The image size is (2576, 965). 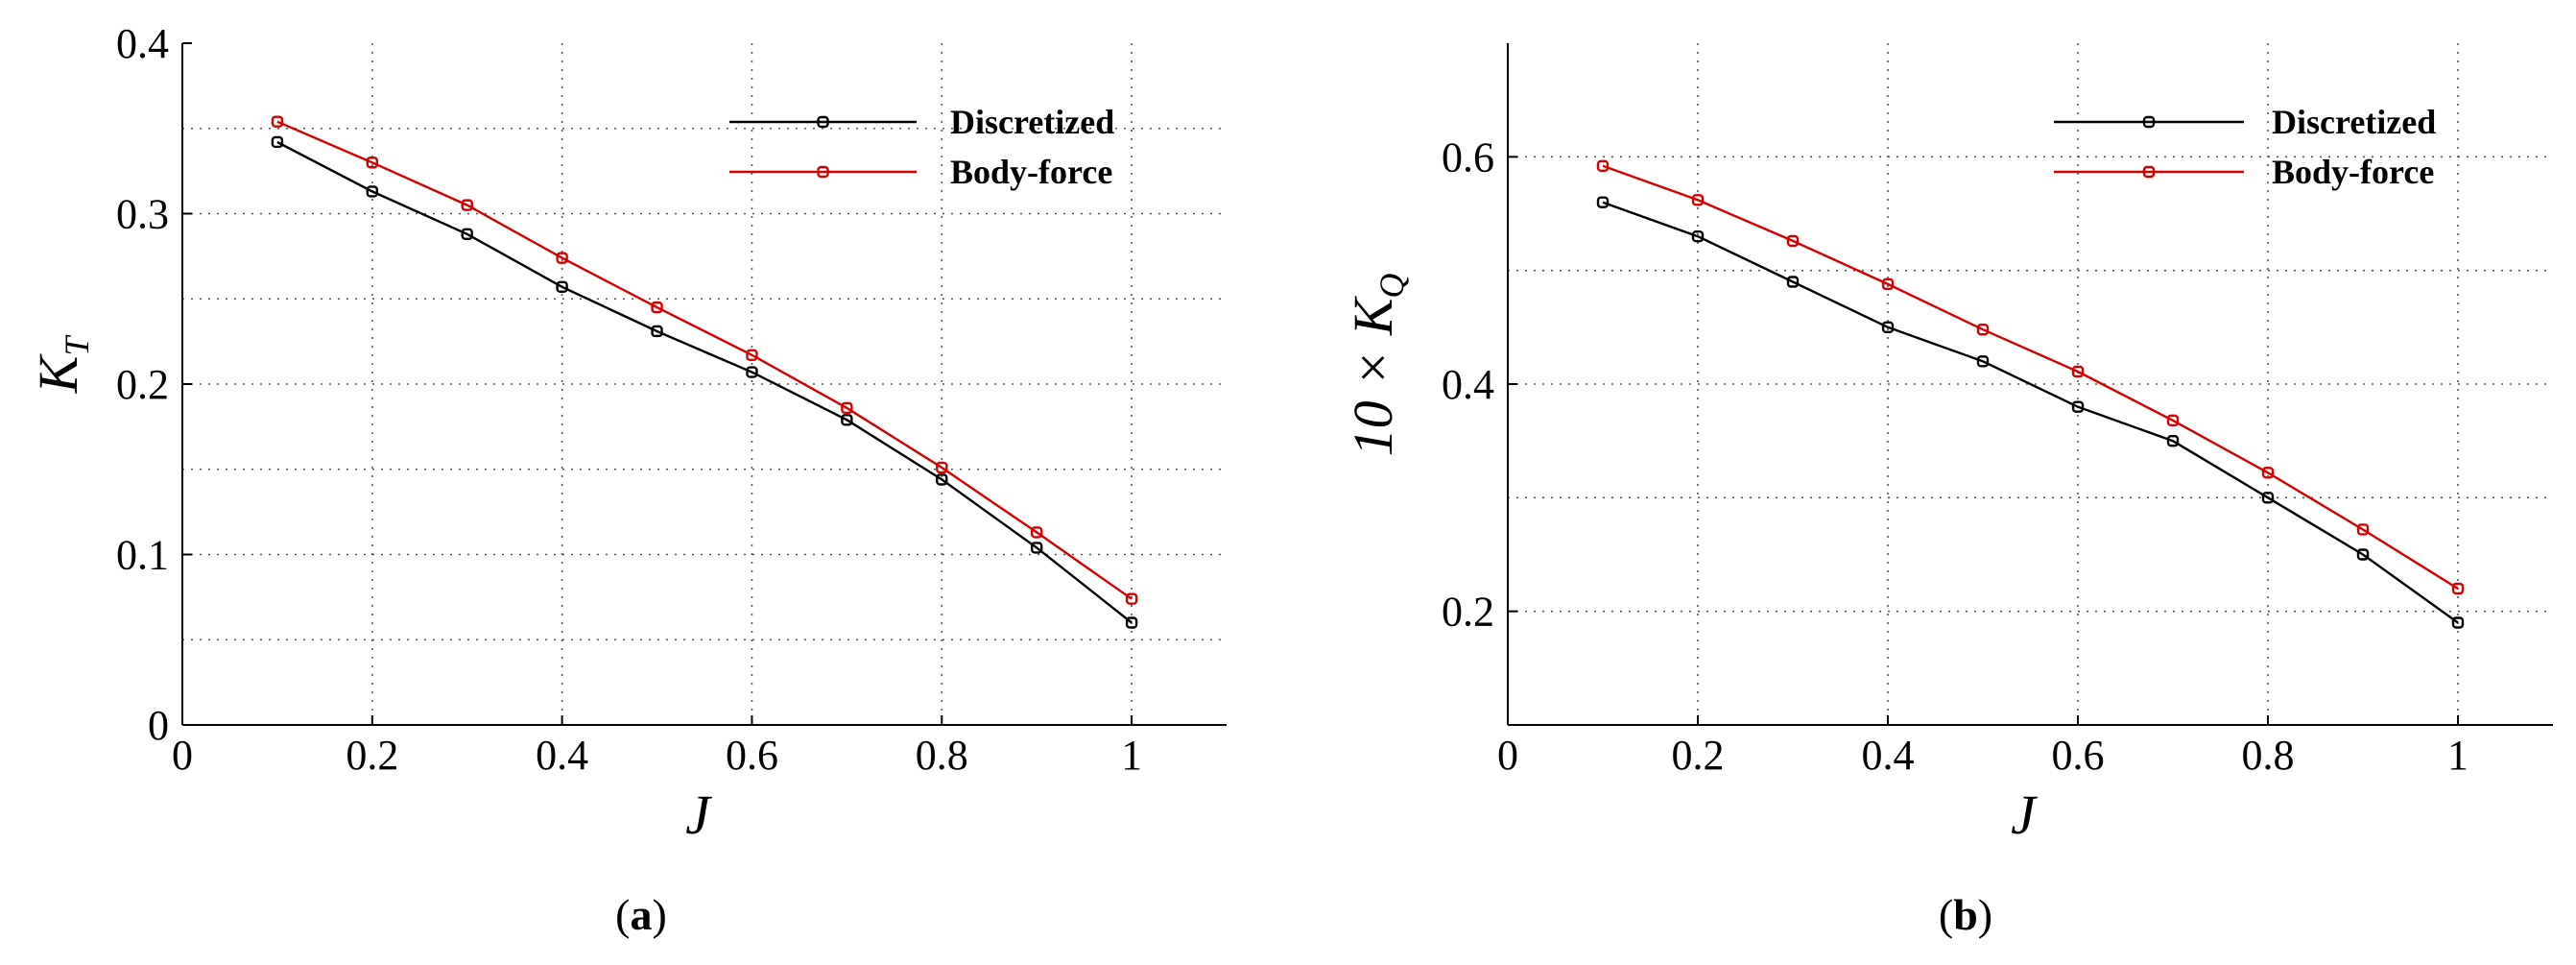 What do you see at coordinates (61, 364) in the screenshot?
I see `y-axis-label: KT` at bounding box center [61, 364].